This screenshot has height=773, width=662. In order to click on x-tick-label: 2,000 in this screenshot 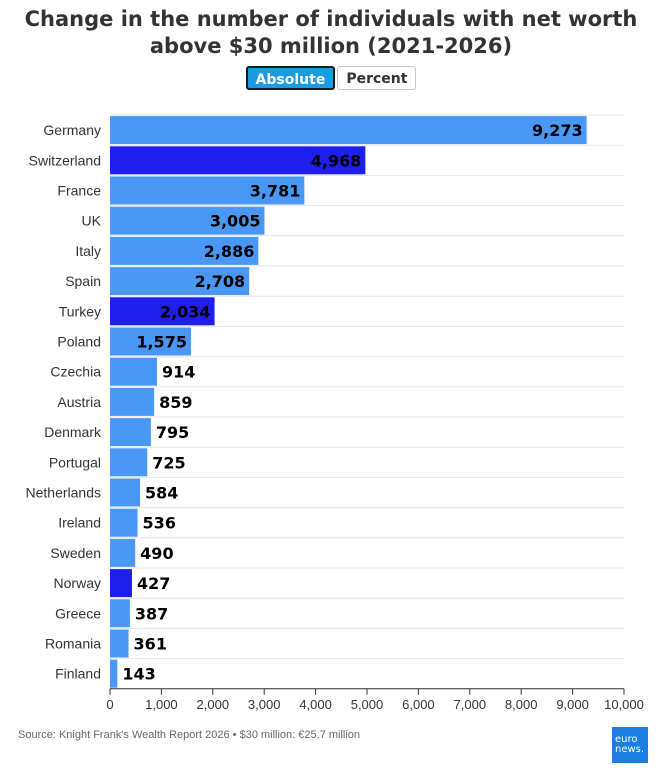, I will do `click(213, 704)`.